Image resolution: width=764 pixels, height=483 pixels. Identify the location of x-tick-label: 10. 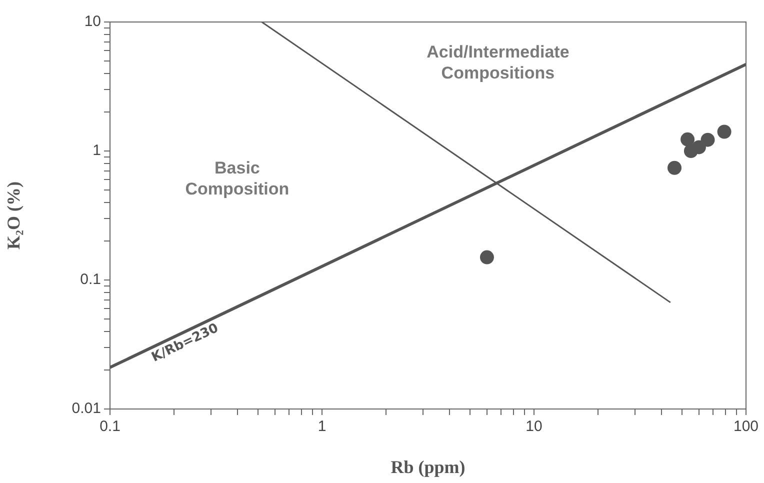
(534, 427).